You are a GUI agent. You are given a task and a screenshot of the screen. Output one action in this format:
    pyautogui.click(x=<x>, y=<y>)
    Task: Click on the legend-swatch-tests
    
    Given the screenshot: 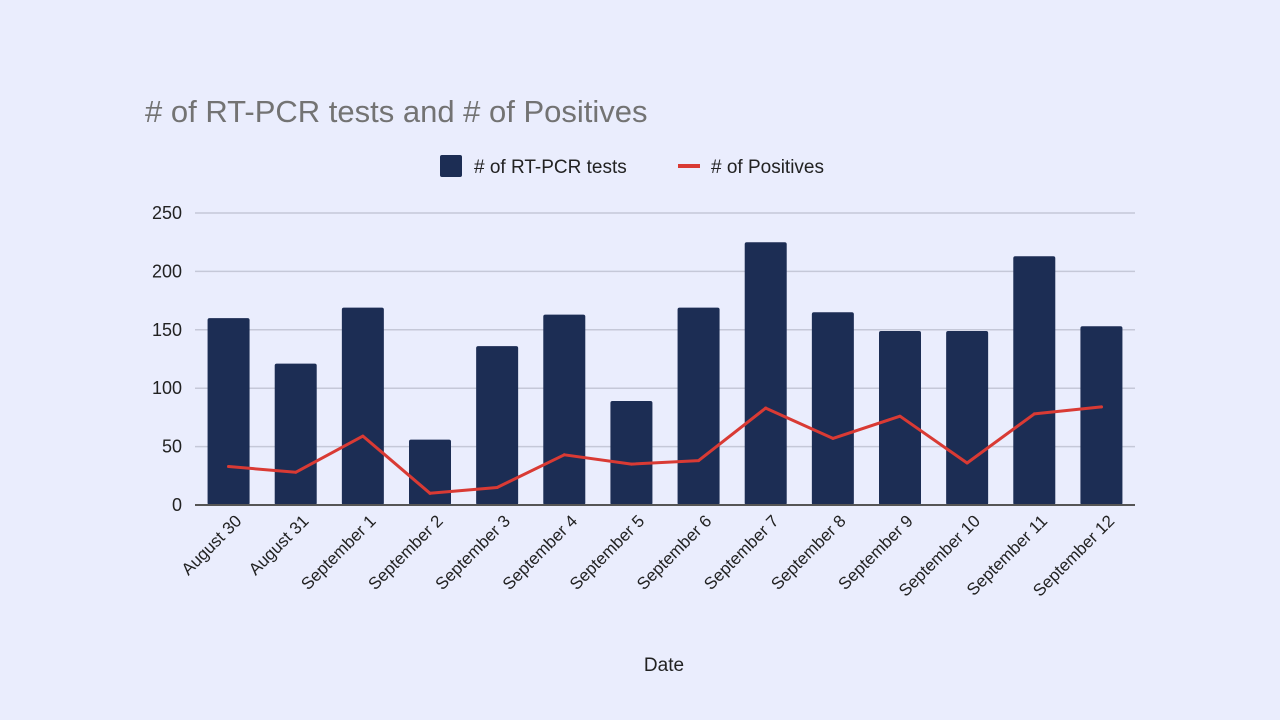 What is the action you would take?
    pyautogui.click(x=451, y=166)
    